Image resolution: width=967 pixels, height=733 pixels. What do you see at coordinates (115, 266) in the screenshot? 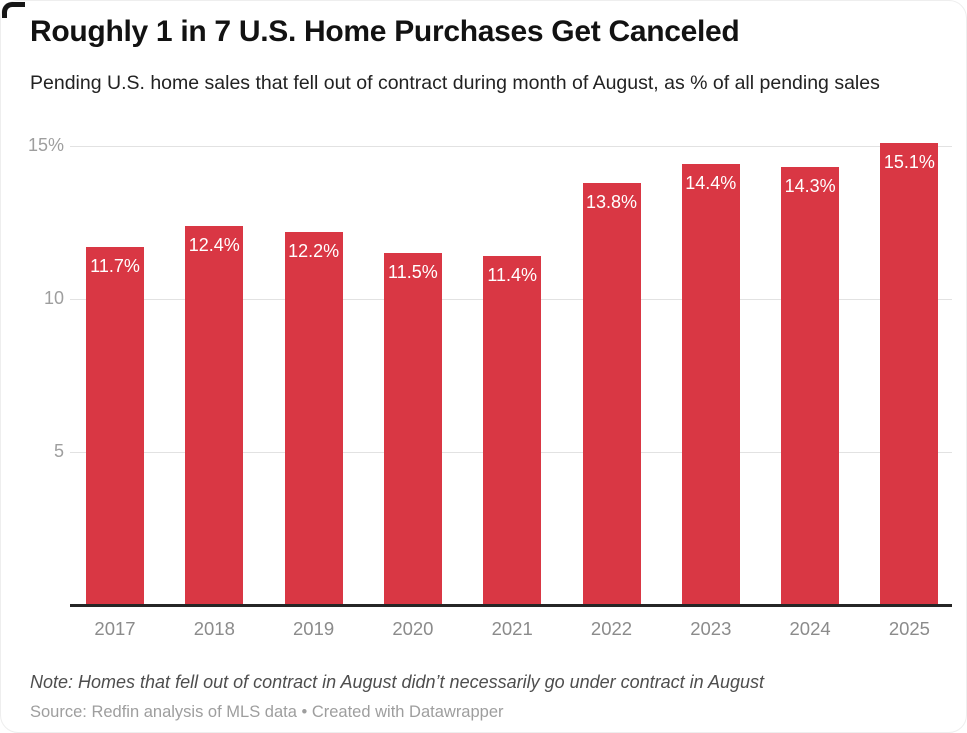
I see `bar-value-label-2017: 11.7%` at bounding box center [115, 266].